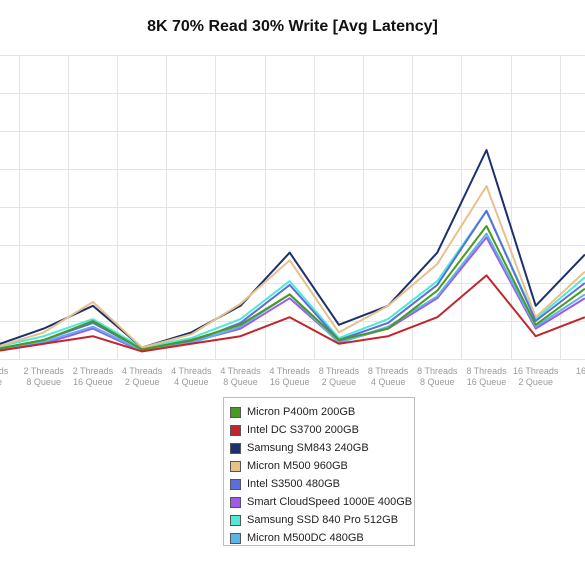 The image size is (585, 574). Describe the element at coordinates (297, 466) in the screenshot. I see `legend-label: Micron M500 960GB` at that location.